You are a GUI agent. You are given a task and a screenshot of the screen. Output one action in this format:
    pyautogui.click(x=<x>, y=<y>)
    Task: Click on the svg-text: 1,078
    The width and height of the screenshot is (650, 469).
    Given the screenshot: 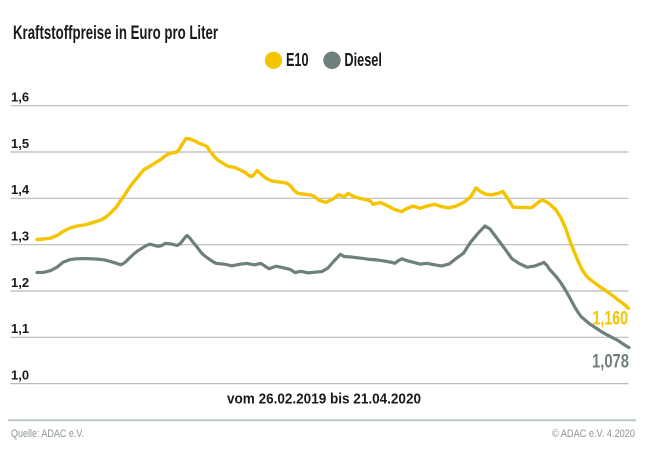 What is the action you would take?
    pyautogui.click(x=610, y=362)
    